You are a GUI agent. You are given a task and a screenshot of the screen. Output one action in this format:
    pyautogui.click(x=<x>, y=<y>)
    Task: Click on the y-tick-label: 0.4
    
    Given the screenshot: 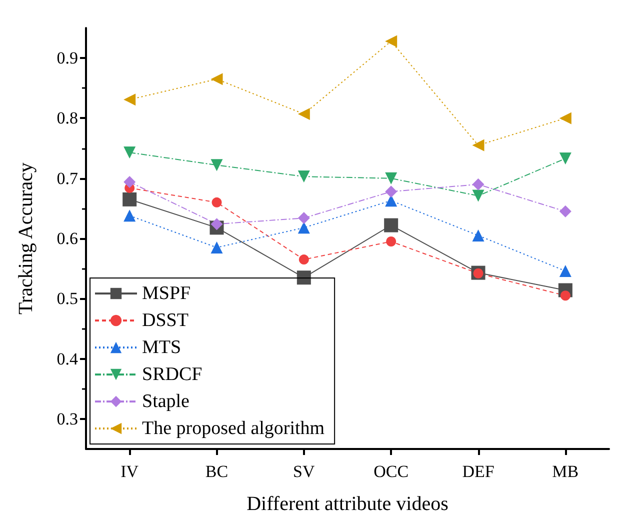 What is the action you would take?
    pyautogui.click(x=67, y=358)
    